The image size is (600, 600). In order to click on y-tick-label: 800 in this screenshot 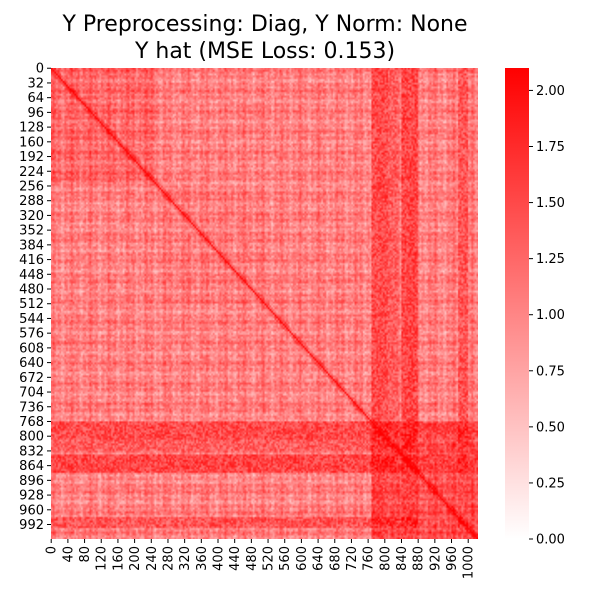, I will do `click(31, 437)`.